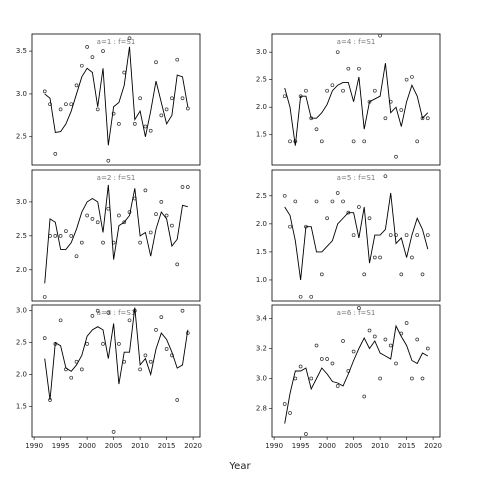 This screenshot has height=480, width=480. I want to click on y-tick-label: 1.0, so click(261, 280).